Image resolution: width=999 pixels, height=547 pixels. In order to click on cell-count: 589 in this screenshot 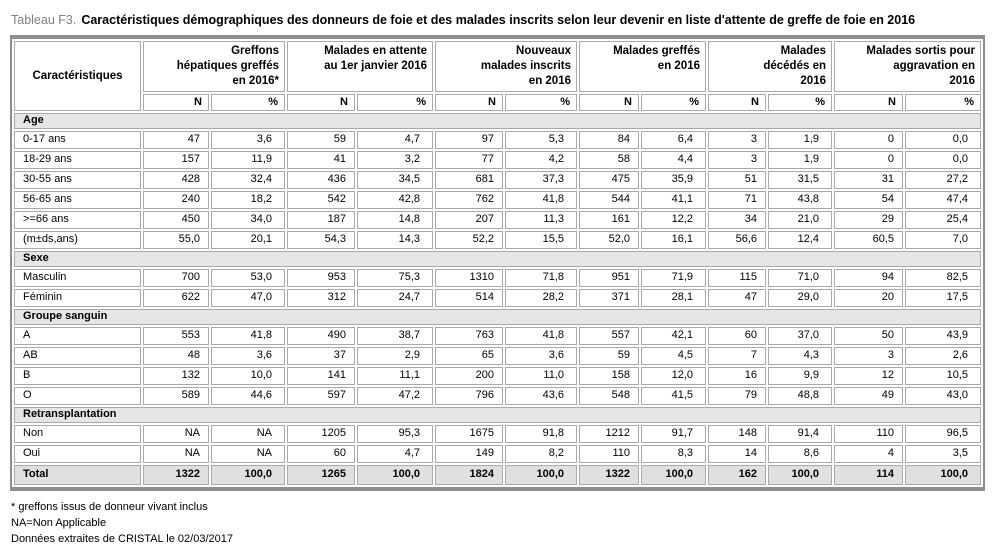, I will do `click(176, 396)`.